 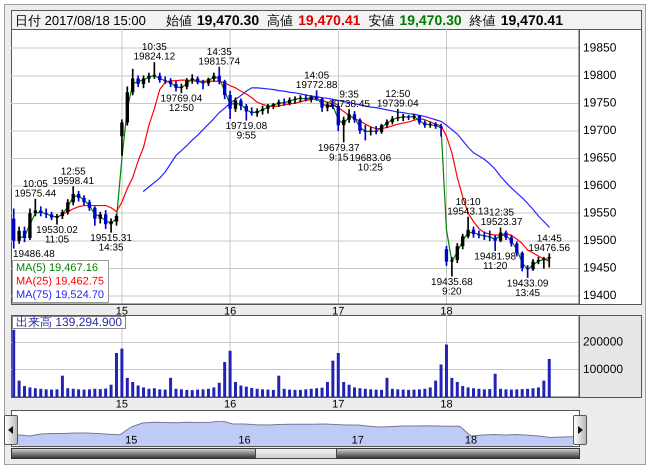 What do you see at coordinates (370, 158) in the screenshot?
I see `annotation: 19683.06` at bounding box center [370, 158].